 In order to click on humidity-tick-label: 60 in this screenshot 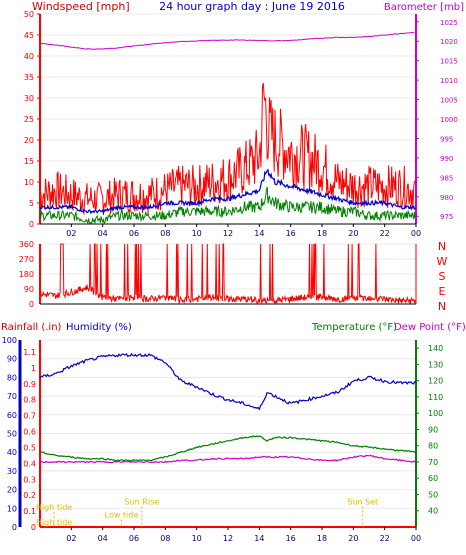, I will do `click(12, 415)`.